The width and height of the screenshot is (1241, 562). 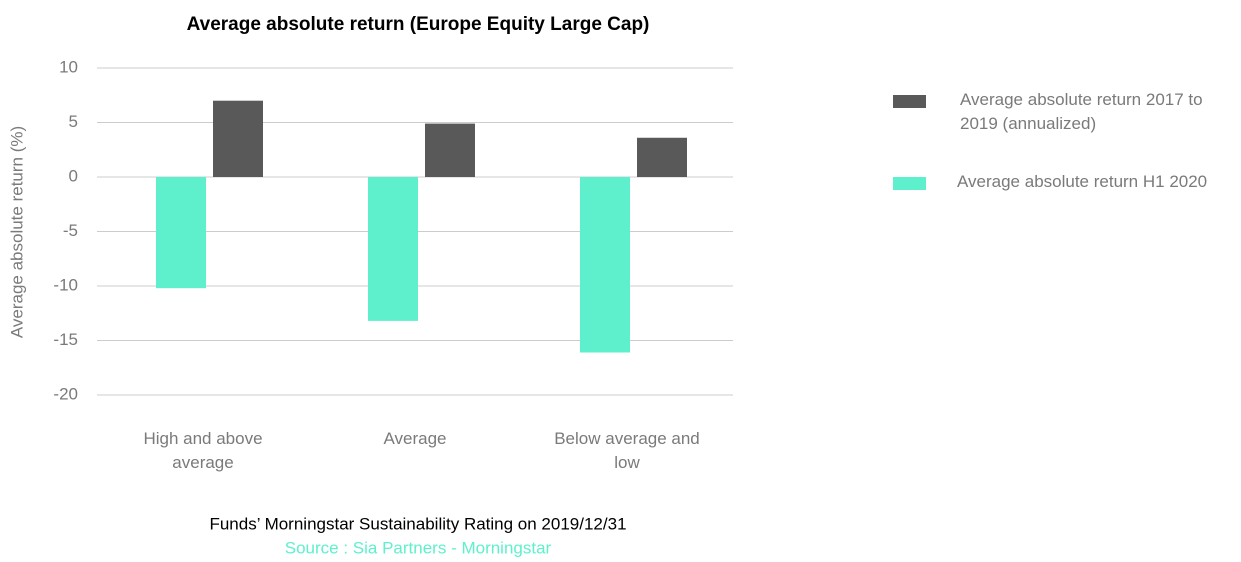 What do you see at coordinates (1082, 181) in the screenshot?
I see `legend-label: Average absolute return H1 2020` at bounding box center [1082, 181].